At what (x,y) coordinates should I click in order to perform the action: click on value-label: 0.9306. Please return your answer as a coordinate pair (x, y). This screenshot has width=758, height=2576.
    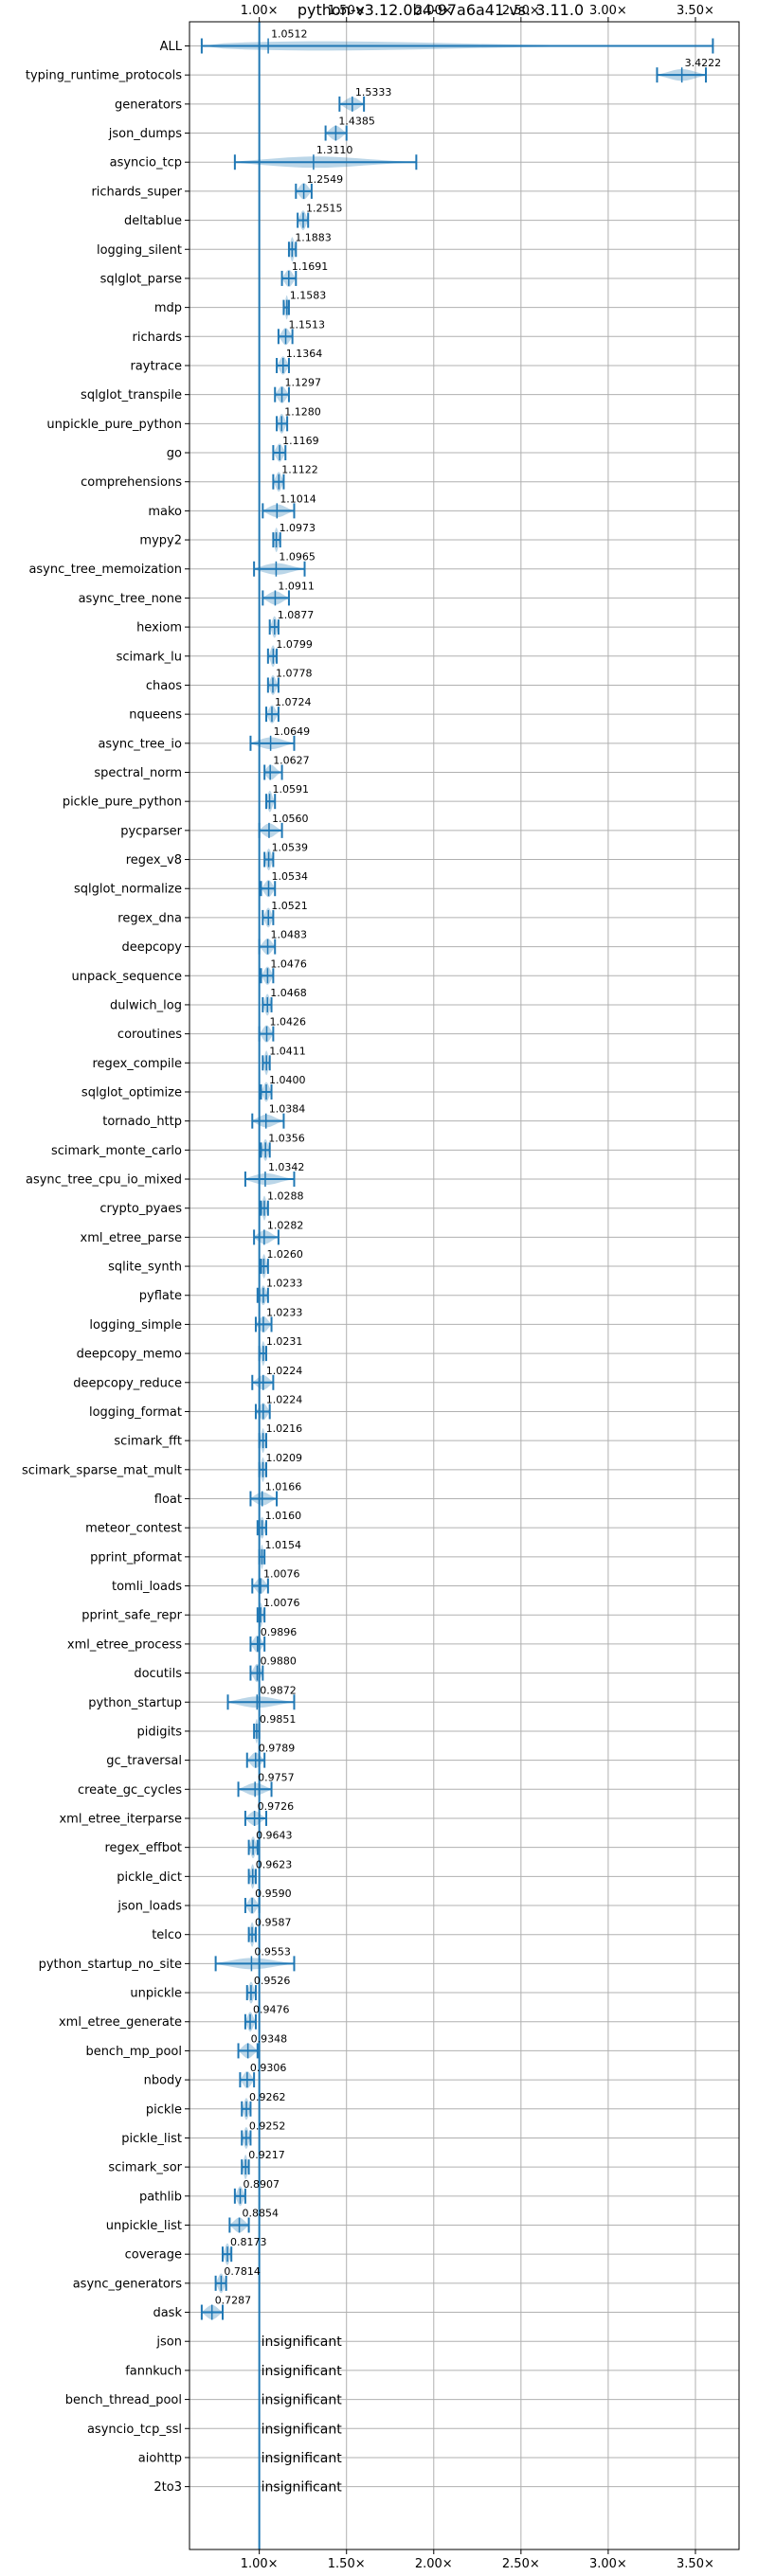
    Looking at the image, I should click on (268, 2068).